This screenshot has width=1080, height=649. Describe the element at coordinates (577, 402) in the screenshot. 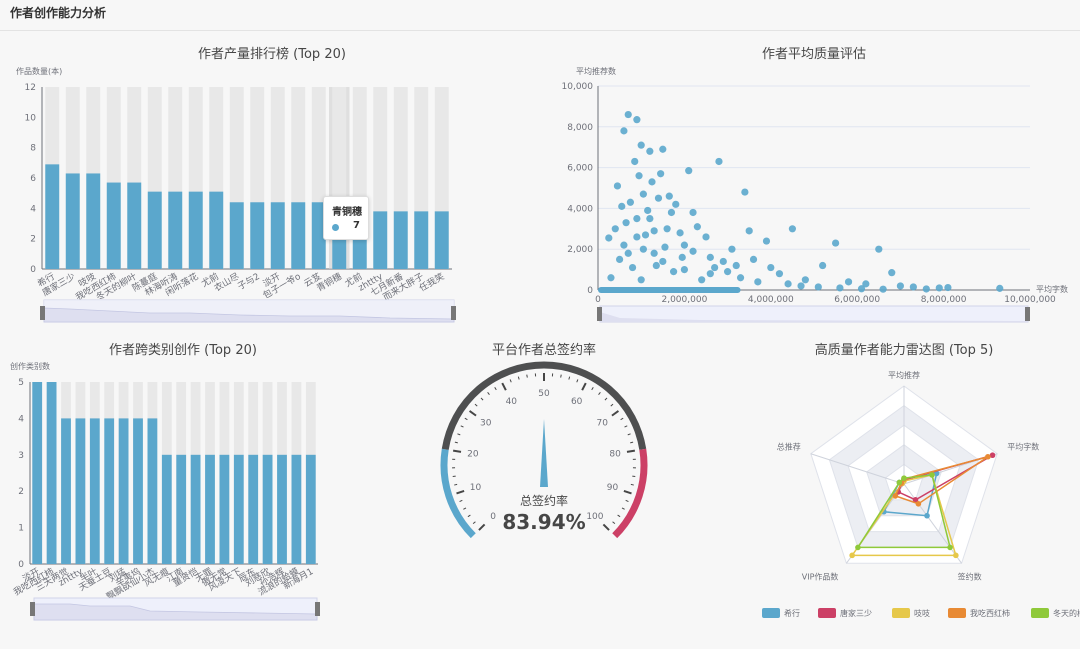

I see `gauge-tick-label: 60` at that location.